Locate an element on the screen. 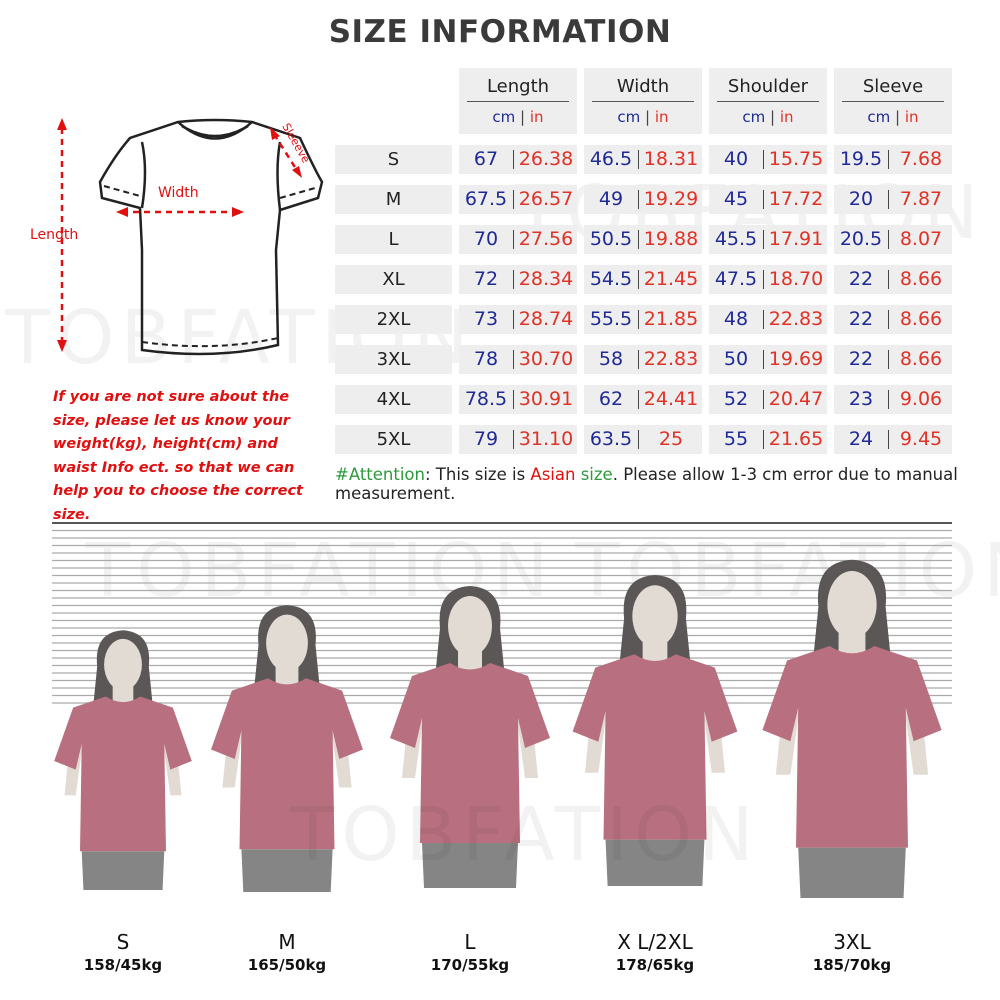 Image resolution: width=1000 pixels, height=1000 pixels. cm-value: 73 is located at coordinates (486, 319).